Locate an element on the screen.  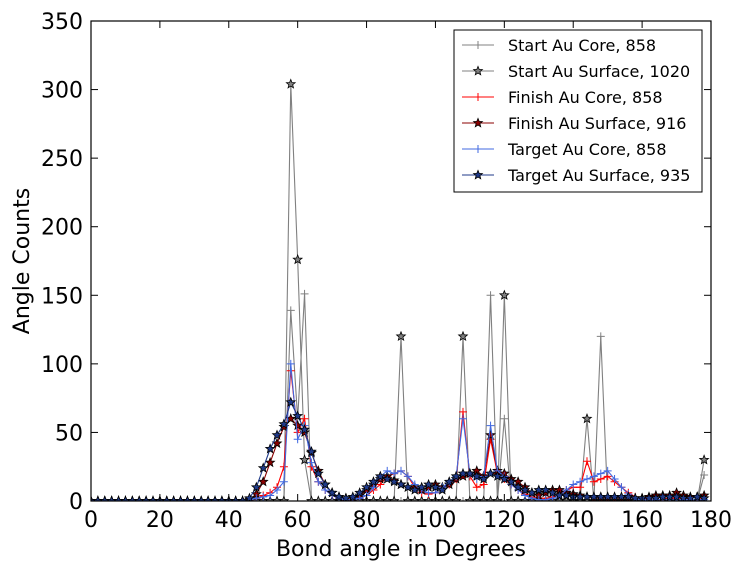
y-tick-label: 250 is located at coordinates (62, 159).